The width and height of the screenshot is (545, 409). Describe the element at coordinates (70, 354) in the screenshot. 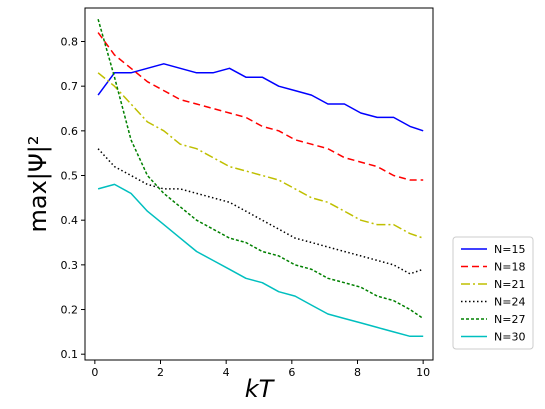

I see `y-tick-label-0: 0.1` at that location.